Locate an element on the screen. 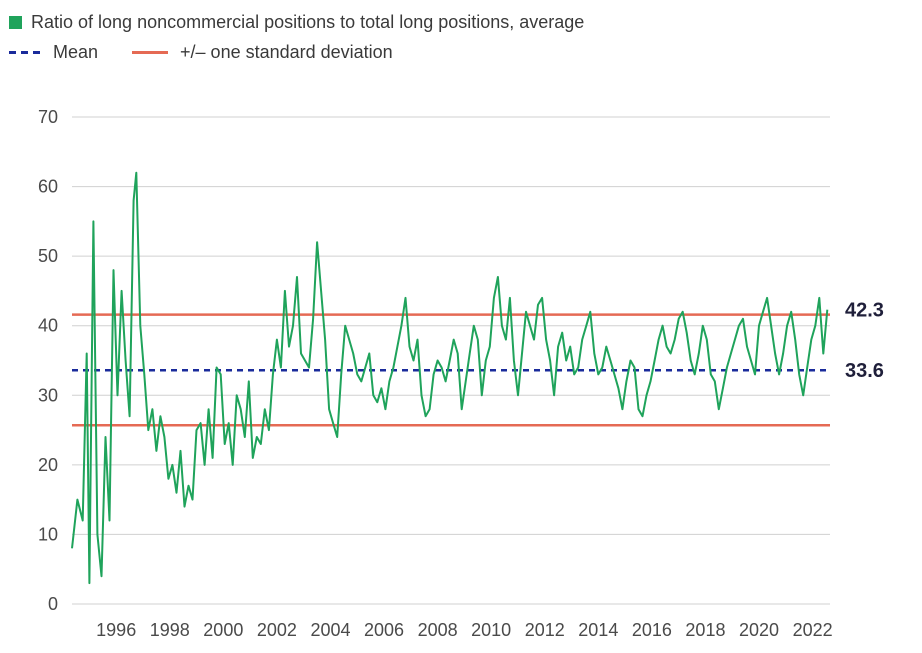  latest-value-label: 42.3 is located at coordinates (864, 311).